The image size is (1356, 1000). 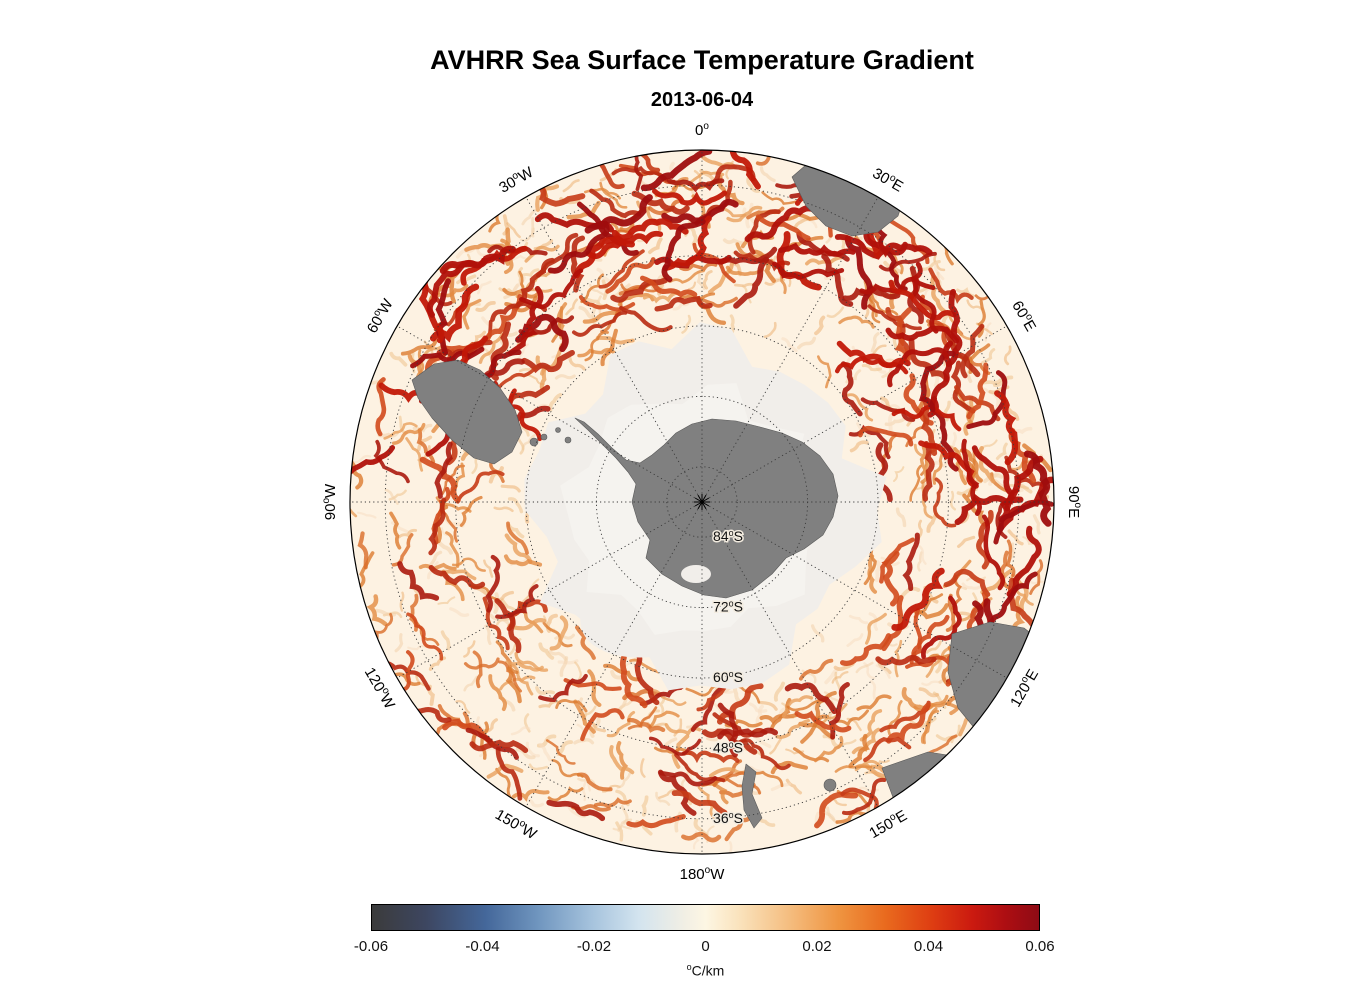 I want to click on degree-symbol: o, so click(x=689, y=967).